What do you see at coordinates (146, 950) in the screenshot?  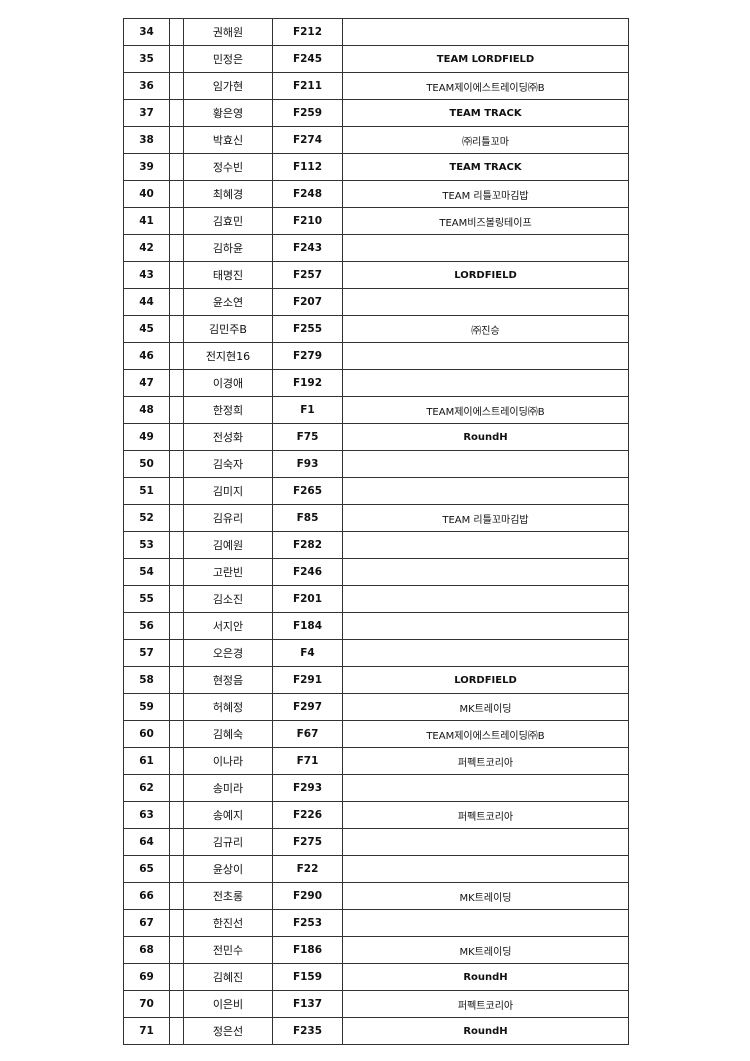 I see `row-number: 68` at bounding box center [146, 950].